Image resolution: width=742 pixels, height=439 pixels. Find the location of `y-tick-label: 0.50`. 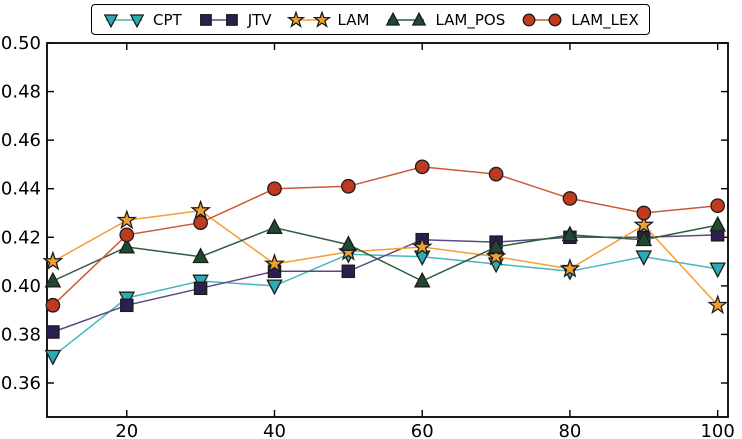

y-tick-label: 0.50 is located at coordinates (21, 43).